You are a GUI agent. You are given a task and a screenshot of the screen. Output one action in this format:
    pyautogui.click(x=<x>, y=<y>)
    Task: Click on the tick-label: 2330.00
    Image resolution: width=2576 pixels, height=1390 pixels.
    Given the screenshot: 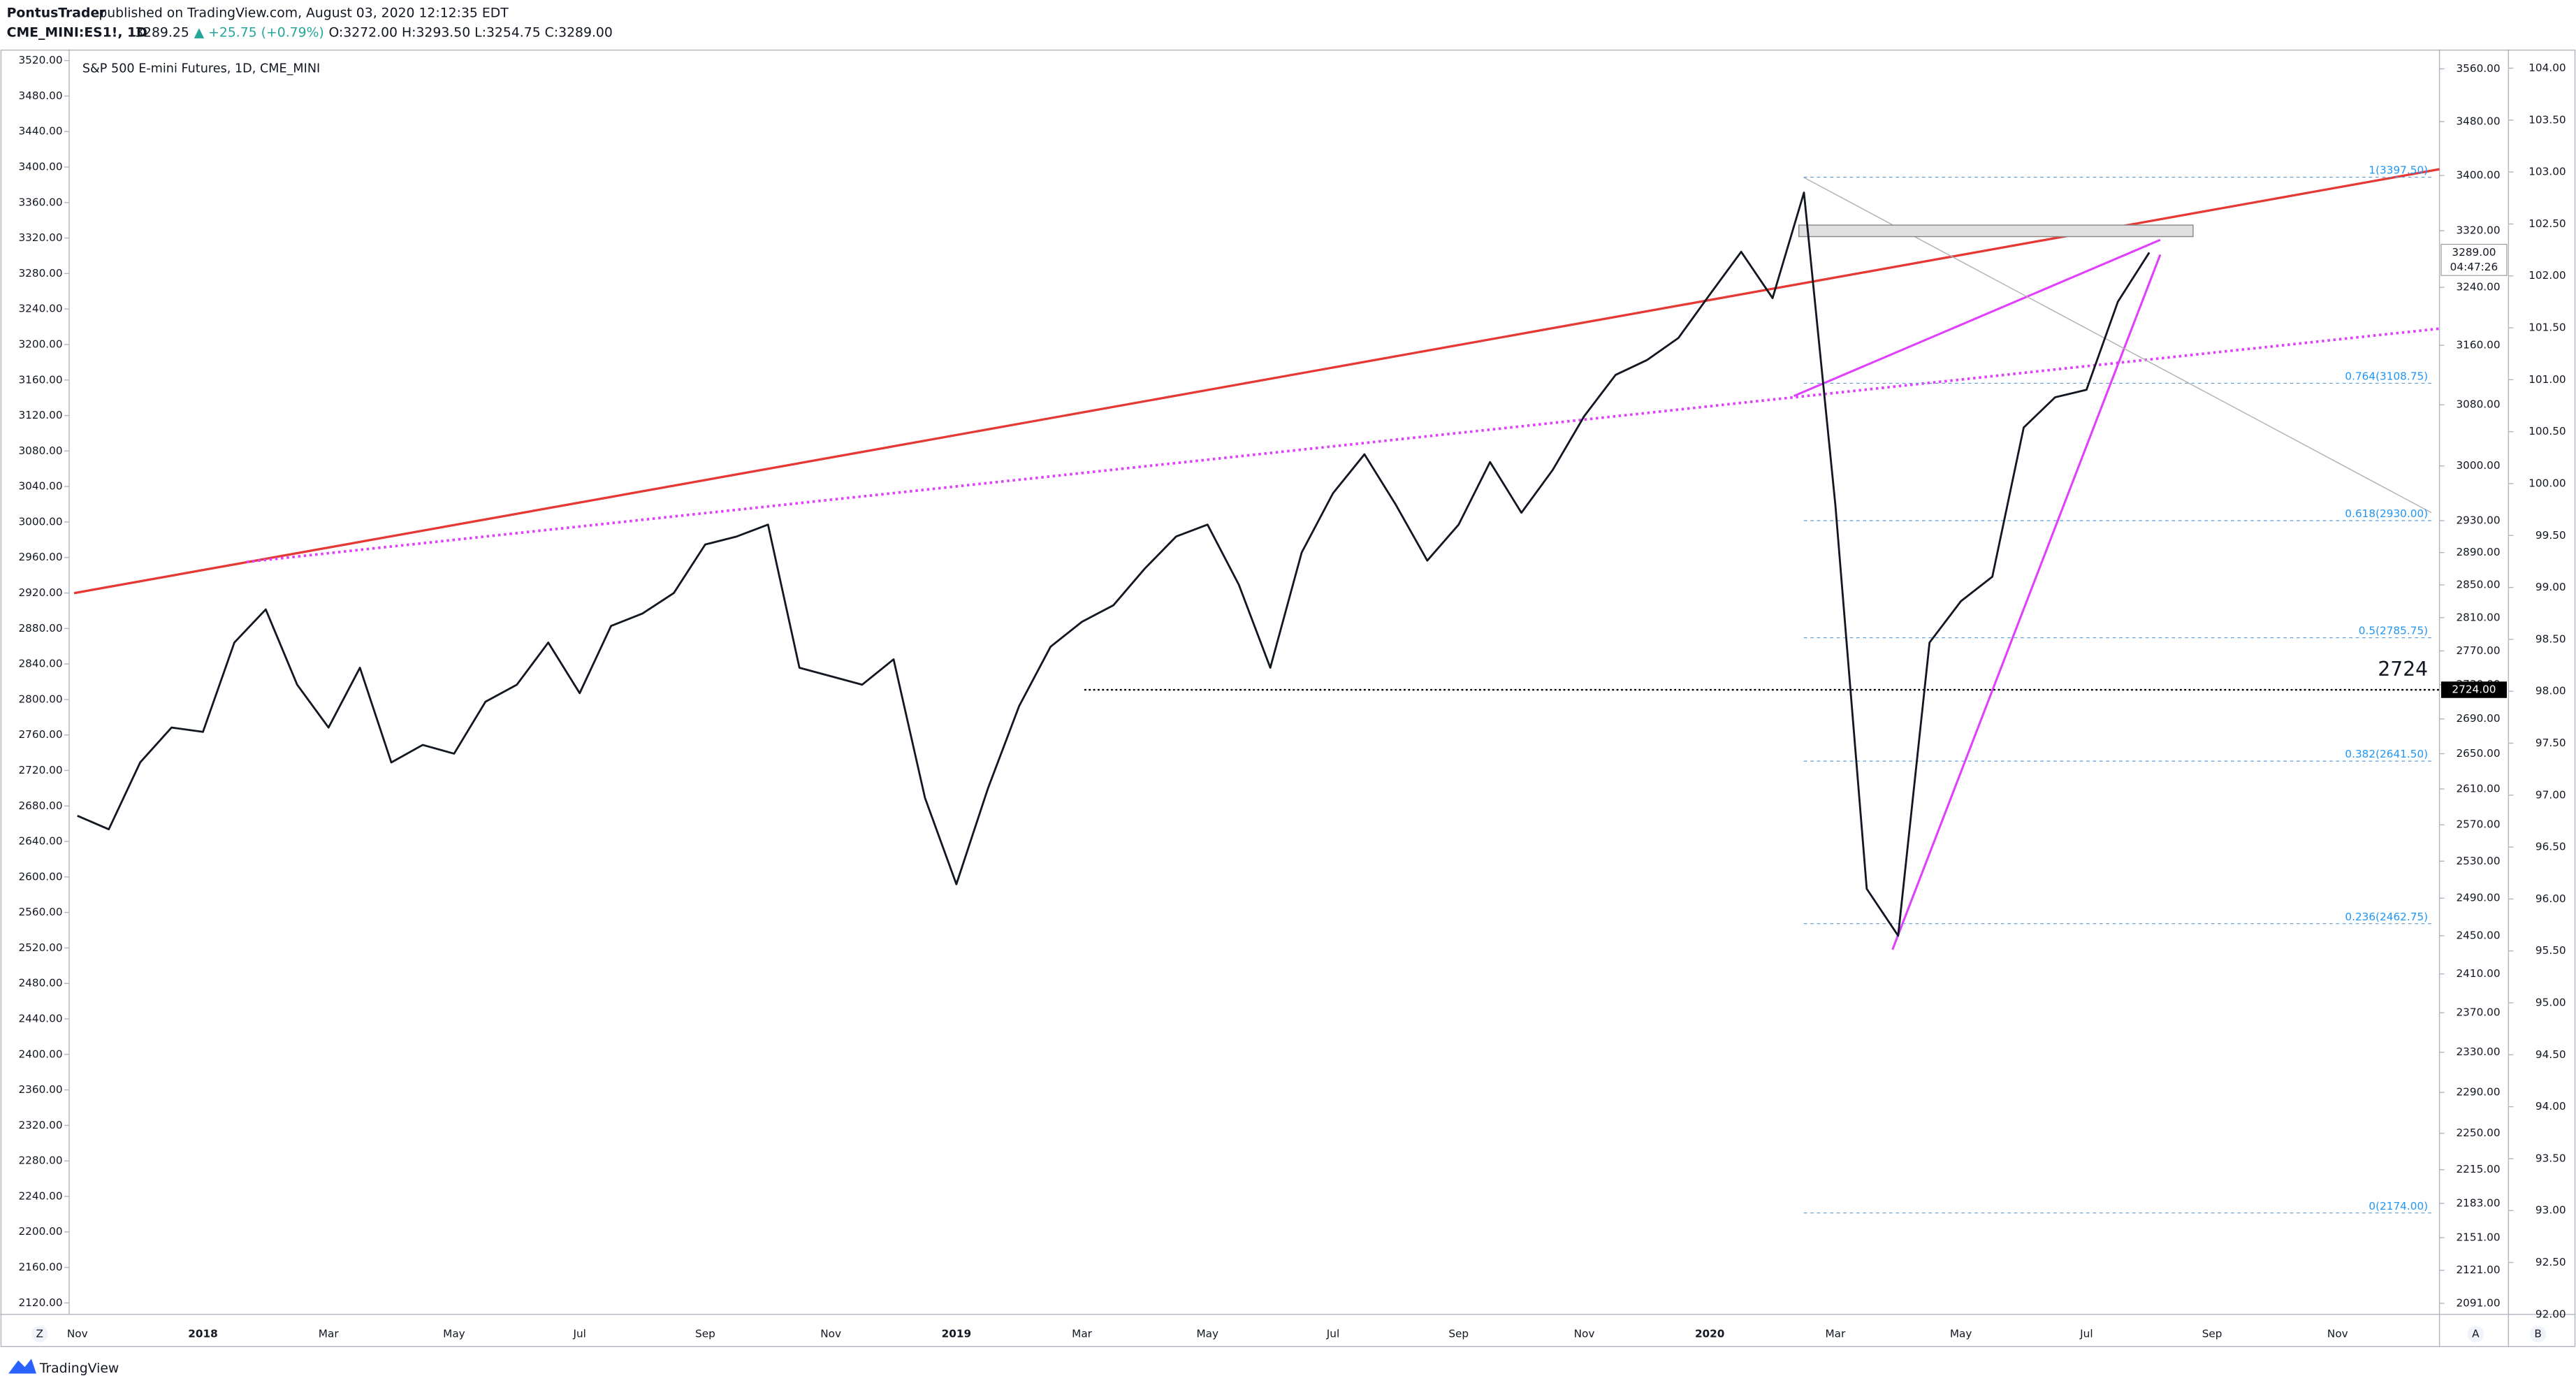 What is the action you would take?
    pyautogui.click(x=2478, y=1051)
    